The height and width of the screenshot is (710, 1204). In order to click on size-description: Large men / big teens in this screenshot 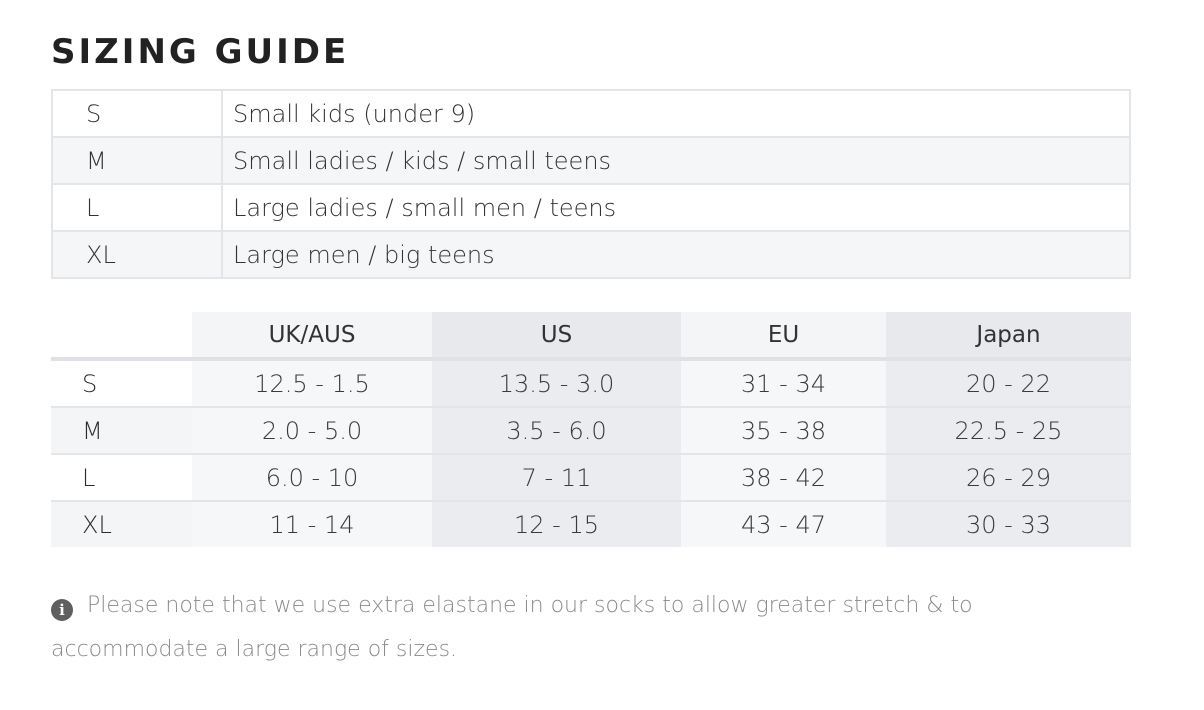, I will do `click(676, 254)`.